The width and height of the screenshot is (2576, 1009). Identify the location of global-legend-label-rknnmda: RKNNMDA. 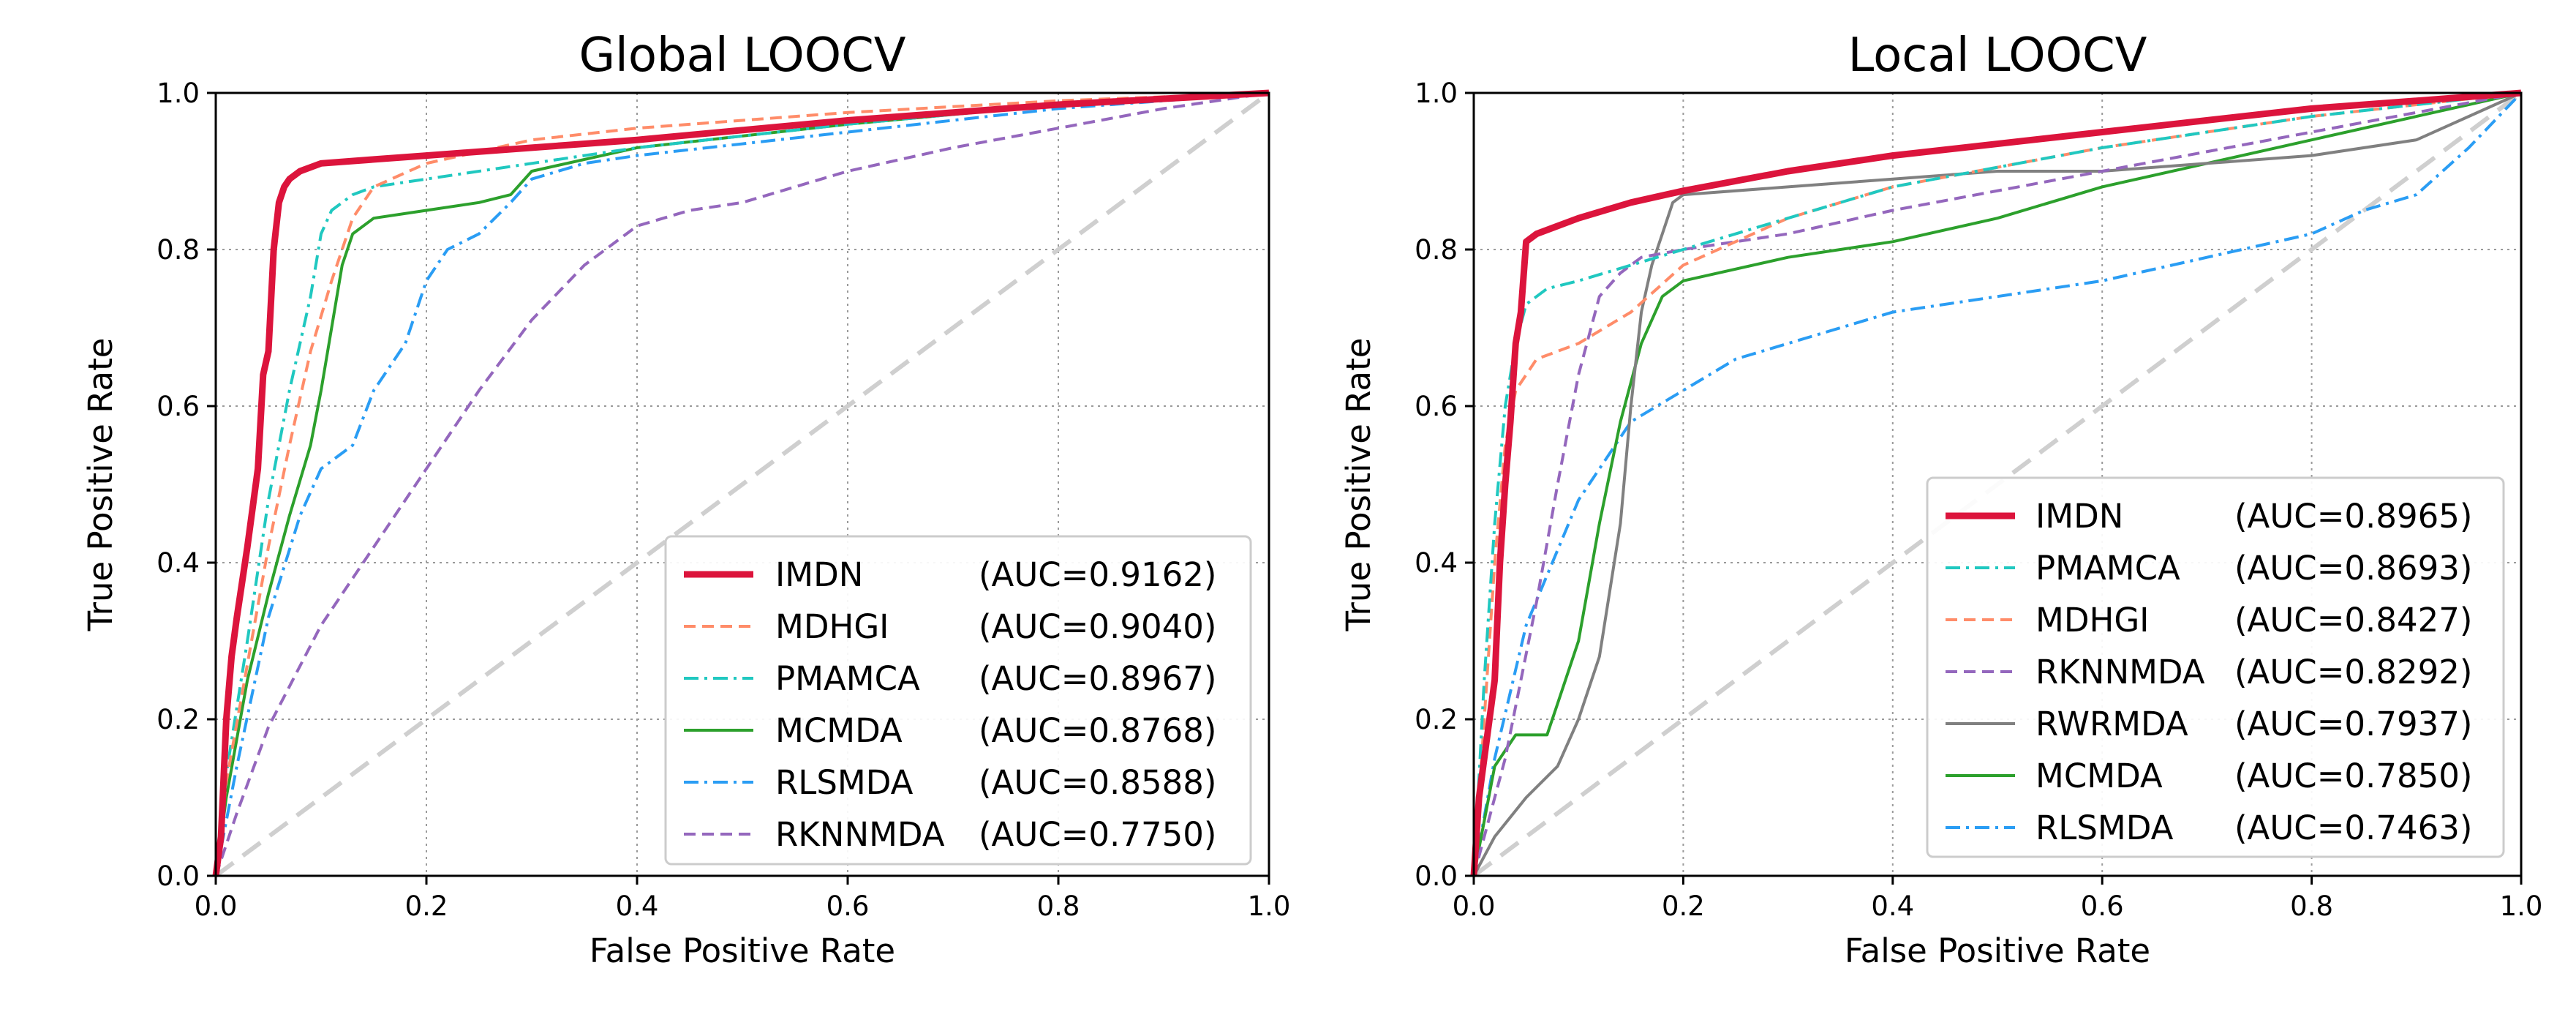
(860, 834).